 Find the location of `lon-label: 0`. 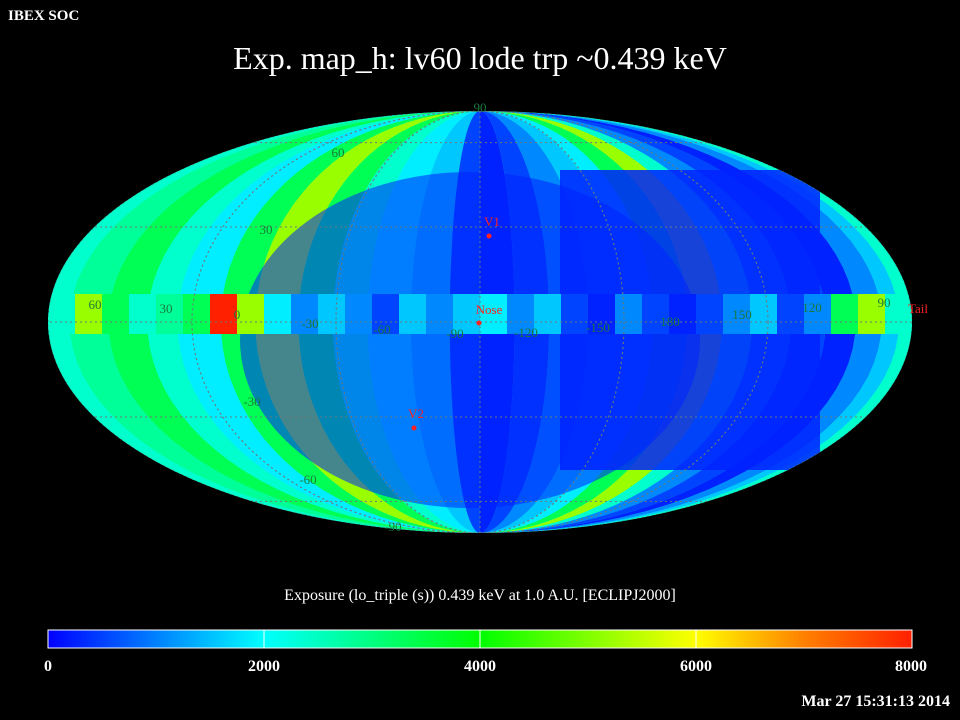

lon-label: 0 is located at coordinates (237, 314).